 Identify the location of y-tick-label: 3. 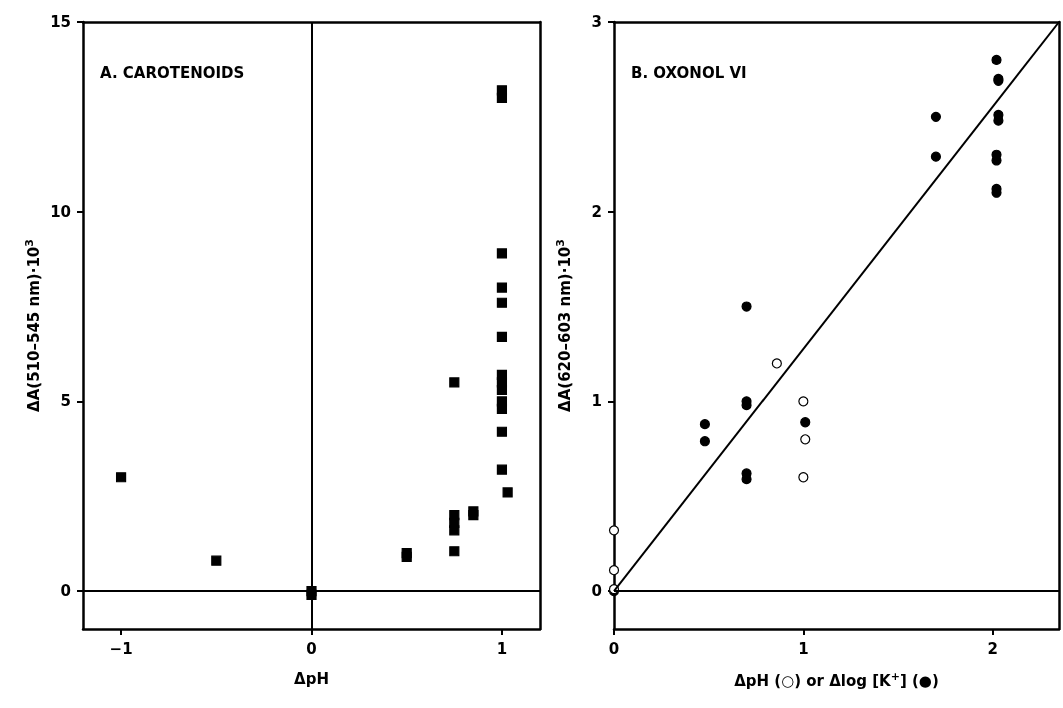
(596, 22).